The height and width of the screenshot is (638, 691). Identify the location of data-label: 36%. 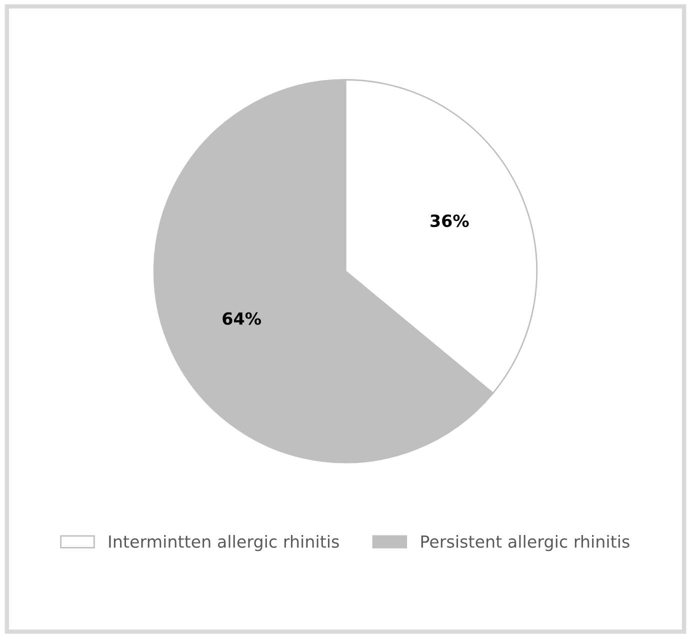
(449, 221).